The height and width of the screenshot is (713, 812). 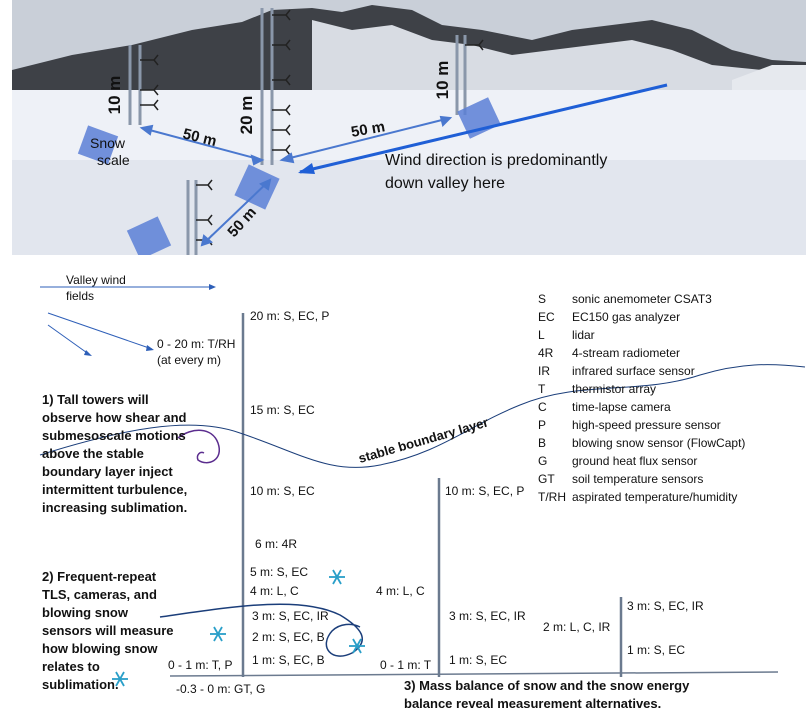 What do you see at coordinates (484, 491) in the screenshot?
I see `mid-tower-label: 10 m: S, EC, P` at bounding box center [484, 491].